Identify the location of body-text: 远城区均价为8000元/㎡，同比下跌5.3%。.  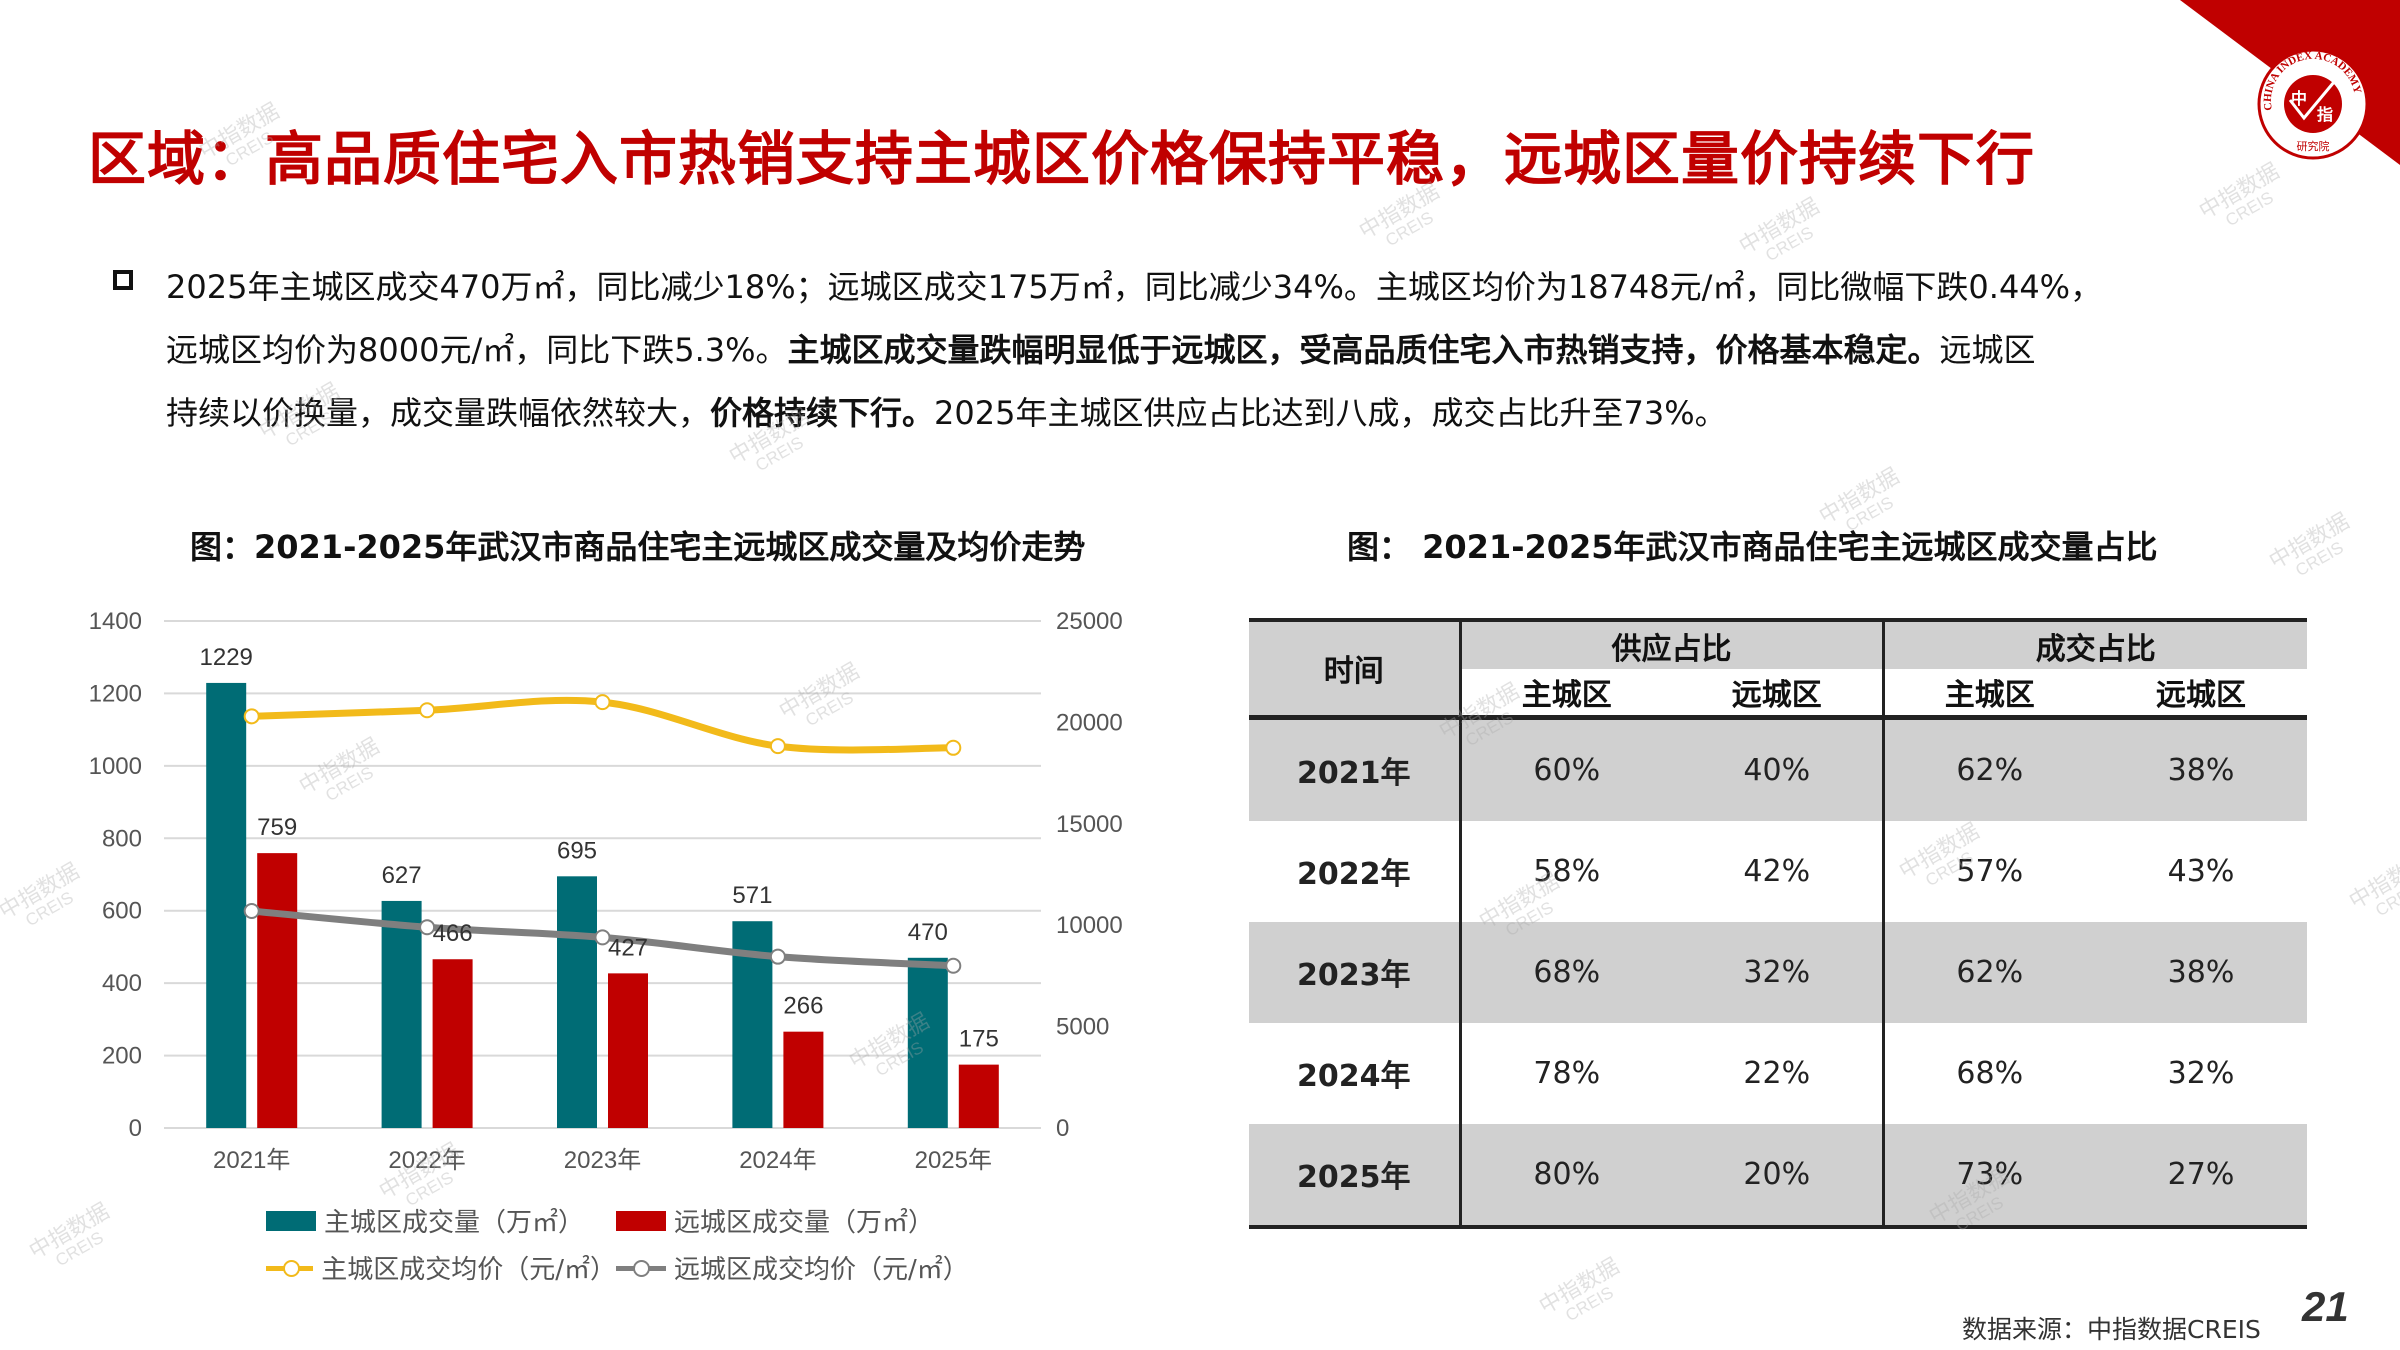
(477, 350).